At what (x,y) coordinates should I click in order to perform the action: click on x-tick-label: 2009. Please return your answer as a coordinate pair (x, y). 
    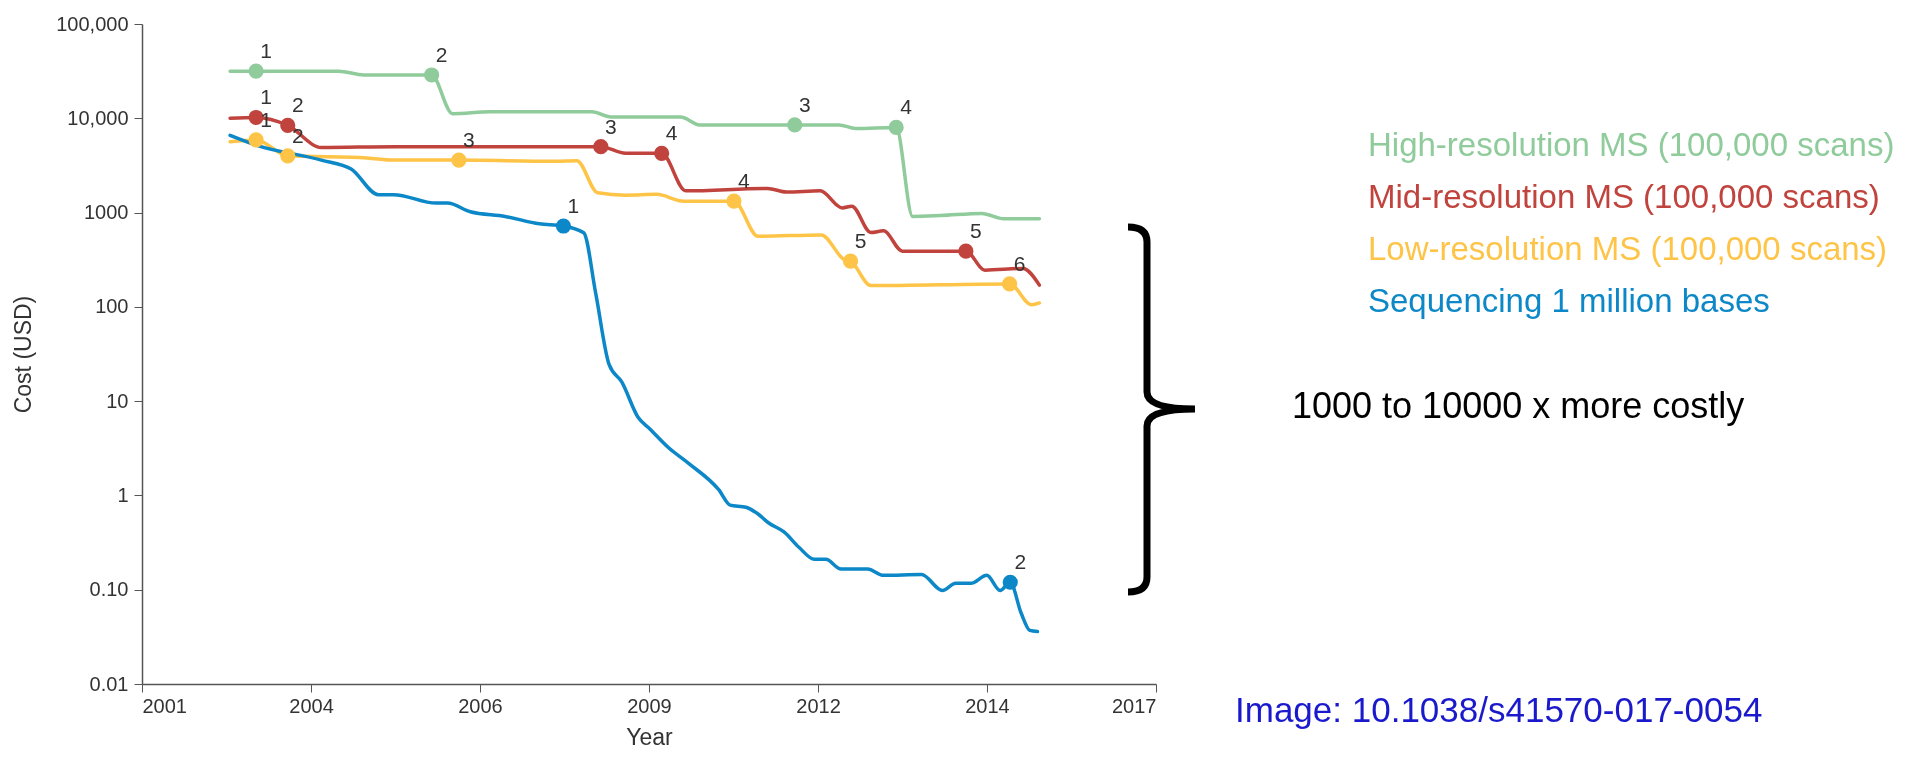
    Looking at the image, I should click on (649, 705).